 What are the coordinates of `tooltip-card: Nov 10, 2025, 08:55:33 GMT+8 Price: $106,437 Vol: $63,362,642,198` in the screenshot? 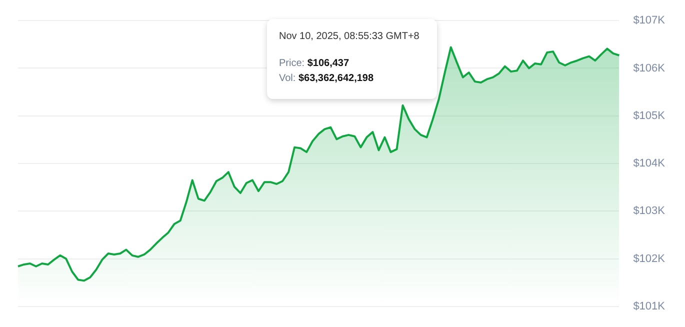 It's located at (352, 59).